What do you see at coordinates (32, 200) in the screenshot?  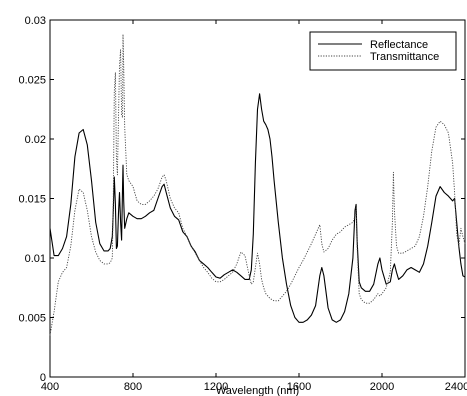 I see `y-tick-label: 0.015` at bounding box center [32, 200].